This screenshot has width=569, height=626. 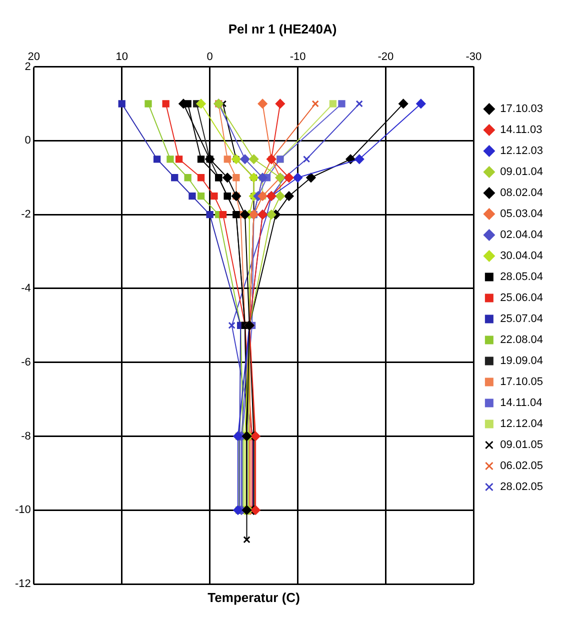 I want to click on legend-label: 30.04.04, so click(x=522, y=256).